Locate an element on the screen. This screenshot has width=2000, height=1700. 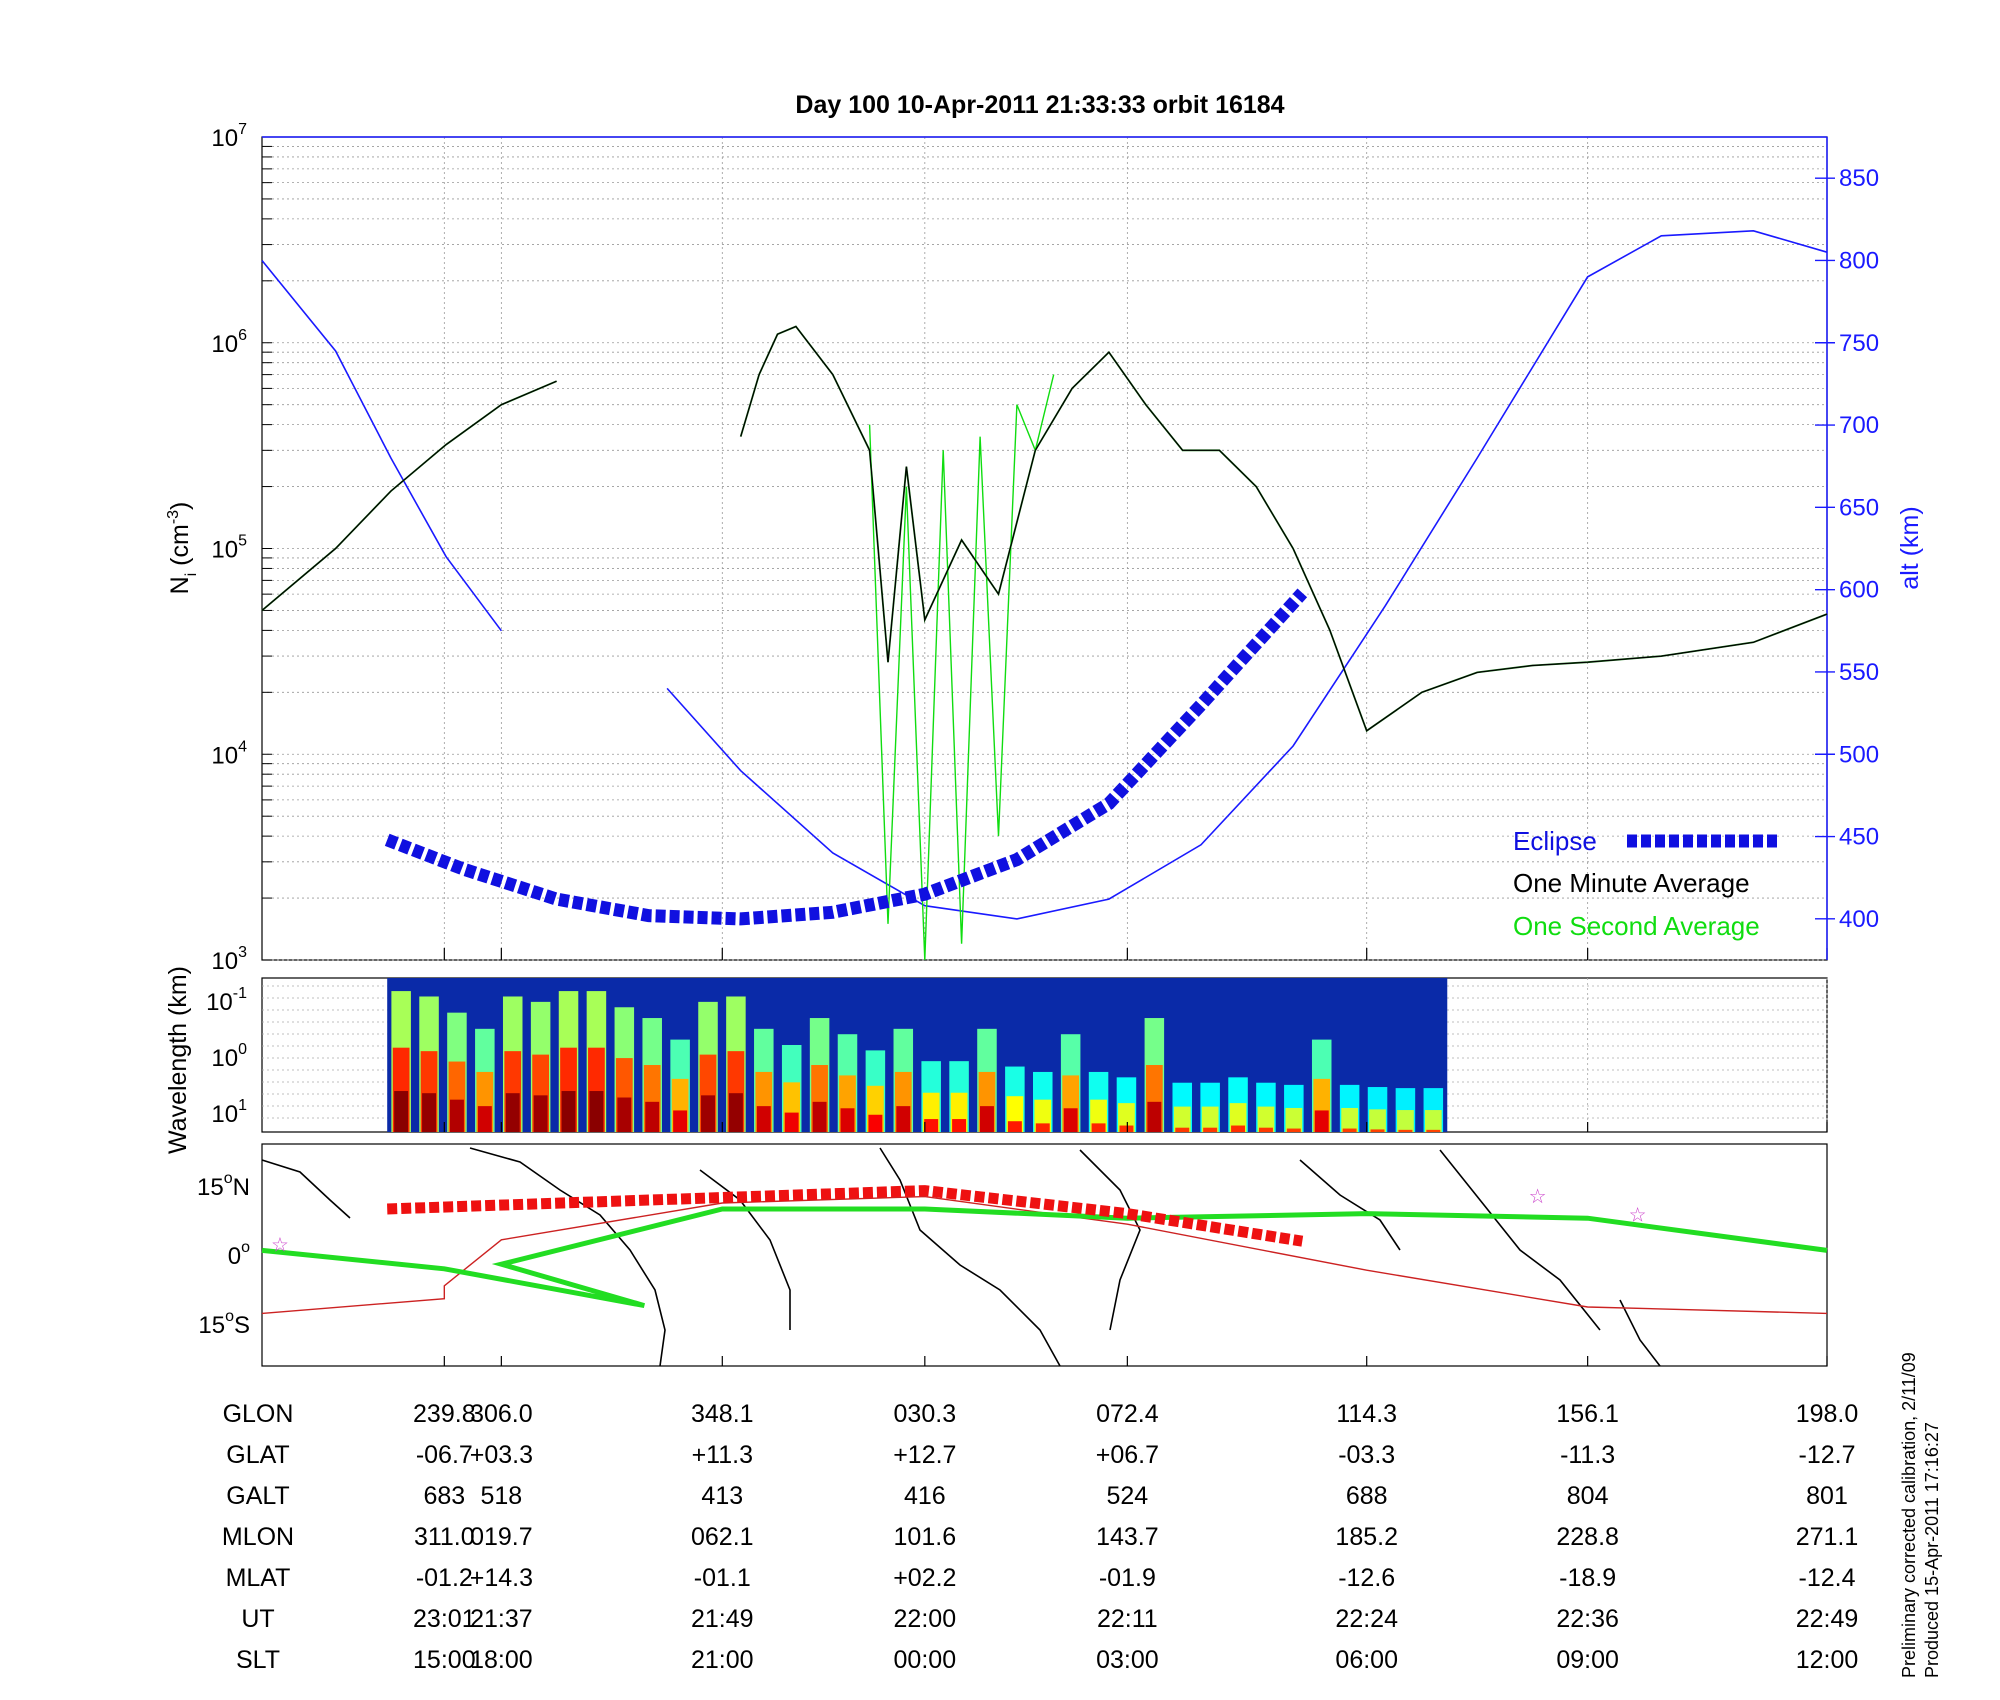
alt-tick-label: 600 is located at coordinates (1859, 590).